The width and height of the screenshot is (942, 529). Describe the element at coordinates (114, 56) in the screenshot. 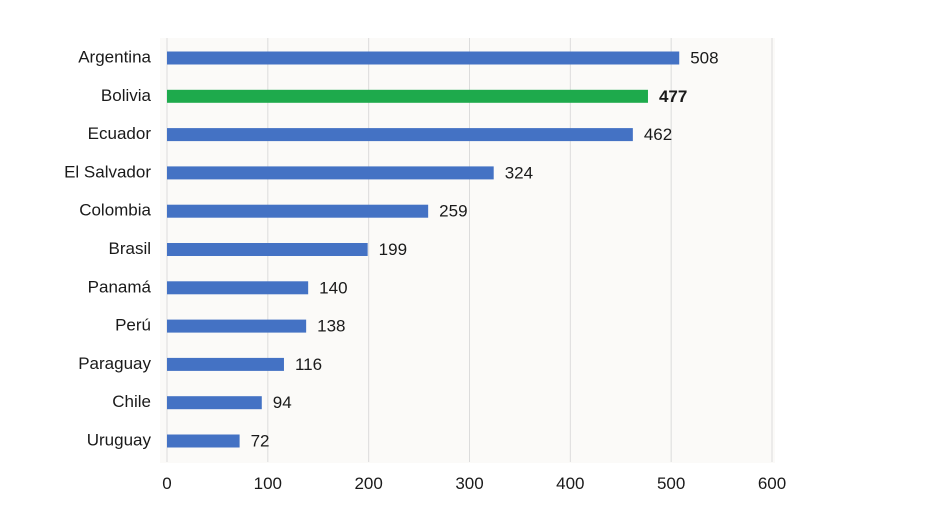

I see `category-label: Argentina` at that location.